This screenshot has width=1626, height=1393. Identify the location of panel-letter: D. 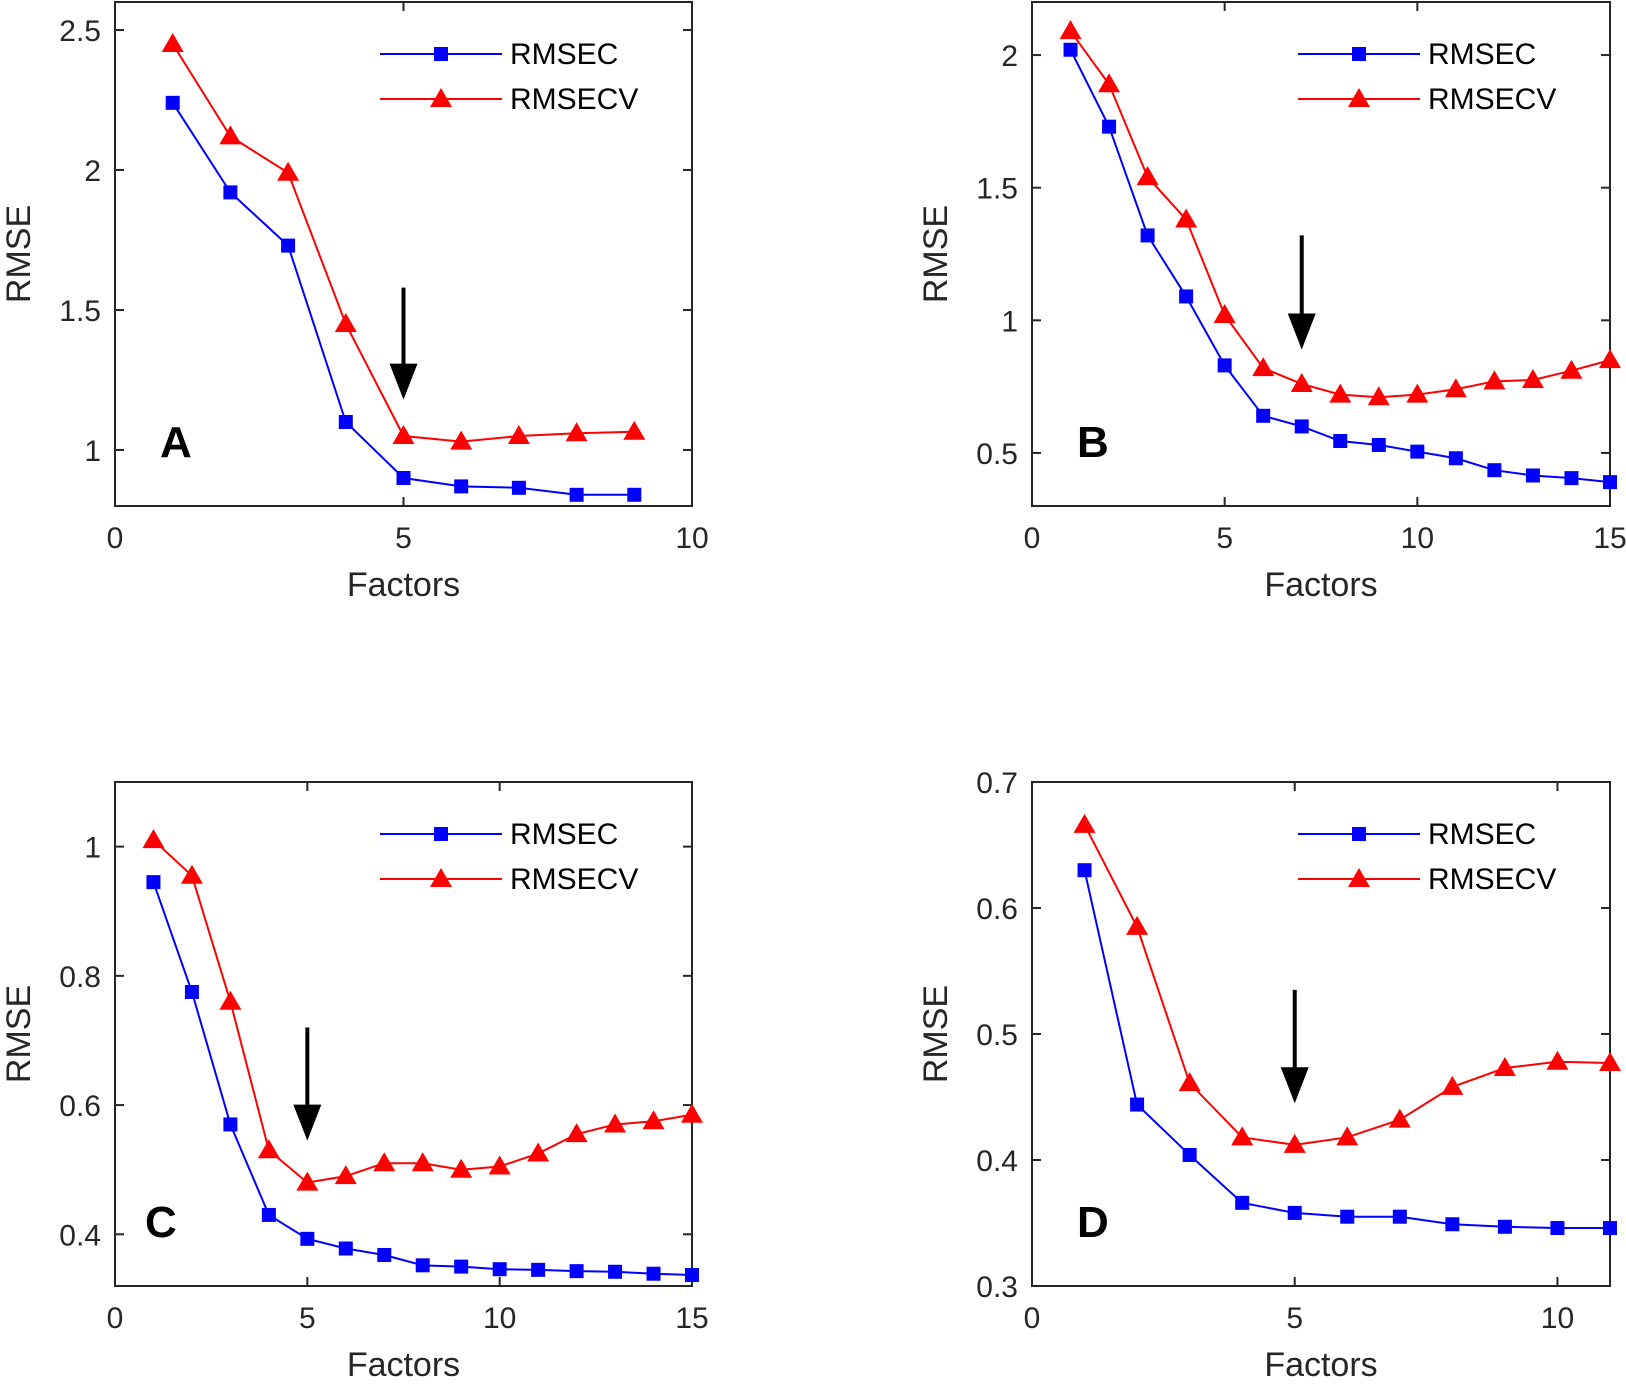
(1093, 1222).